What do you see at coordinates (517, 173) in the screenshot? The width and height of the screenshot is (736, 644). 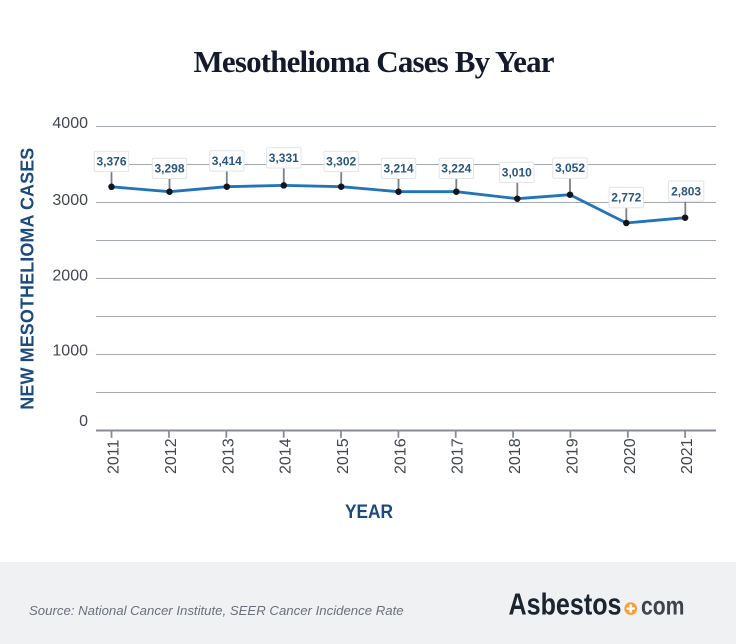 I see `svg-text: 3,010` at bounding box center [517, 173].